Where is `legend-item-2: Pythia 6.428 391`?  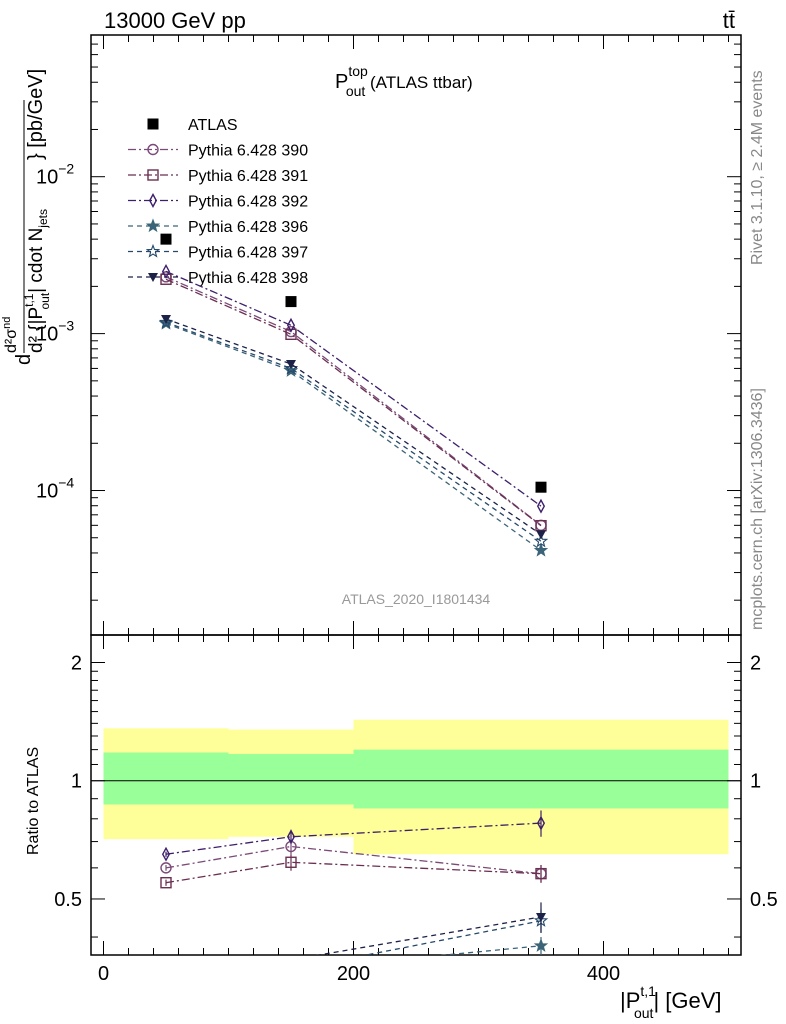
legend-item-2: Pythia 6.428 391 is located at coordinates (218, 176).